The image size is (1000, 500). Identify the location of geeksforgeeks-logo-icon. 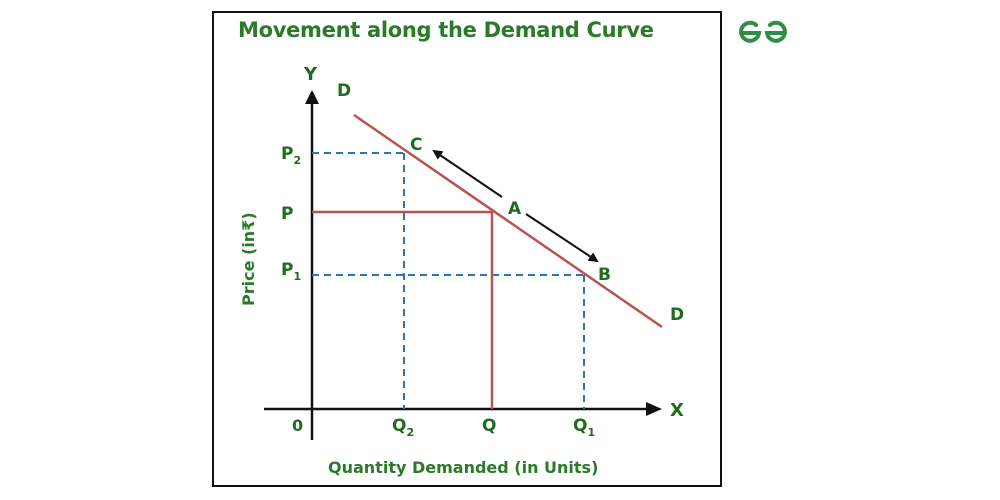
(763, 31).